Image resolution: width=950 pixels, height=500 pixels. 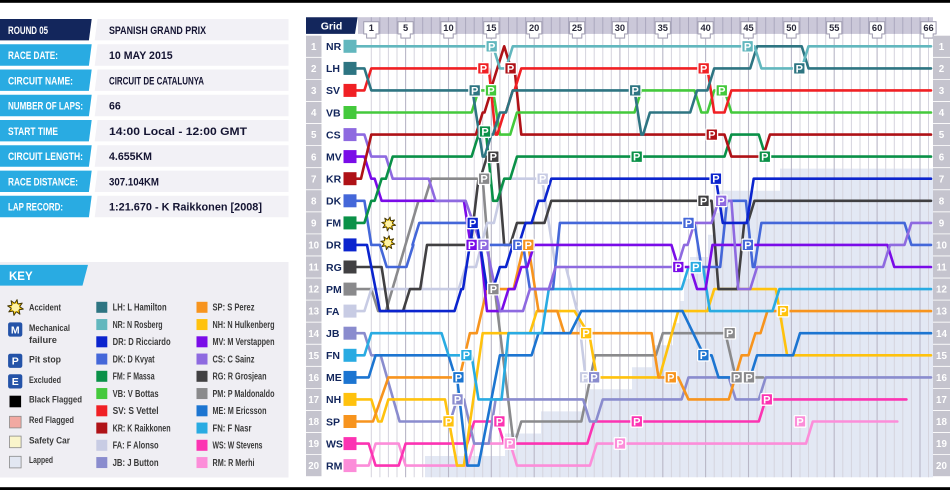 I want to click on svg-text: CIRCUIT DE CATALUNYA, so click(x=156, y=81).